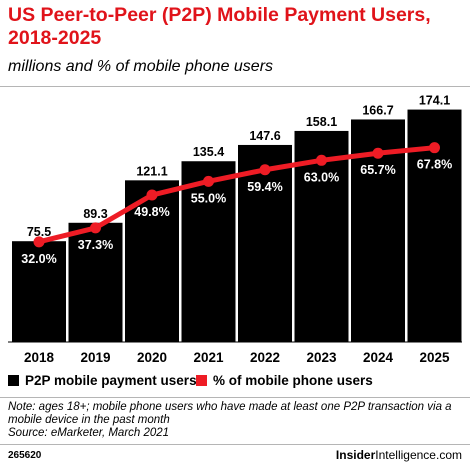  What do you see at coordinates (201, 380) in the screenshot?
I see `legend-swatch-line` at bounding box center [201, 380].